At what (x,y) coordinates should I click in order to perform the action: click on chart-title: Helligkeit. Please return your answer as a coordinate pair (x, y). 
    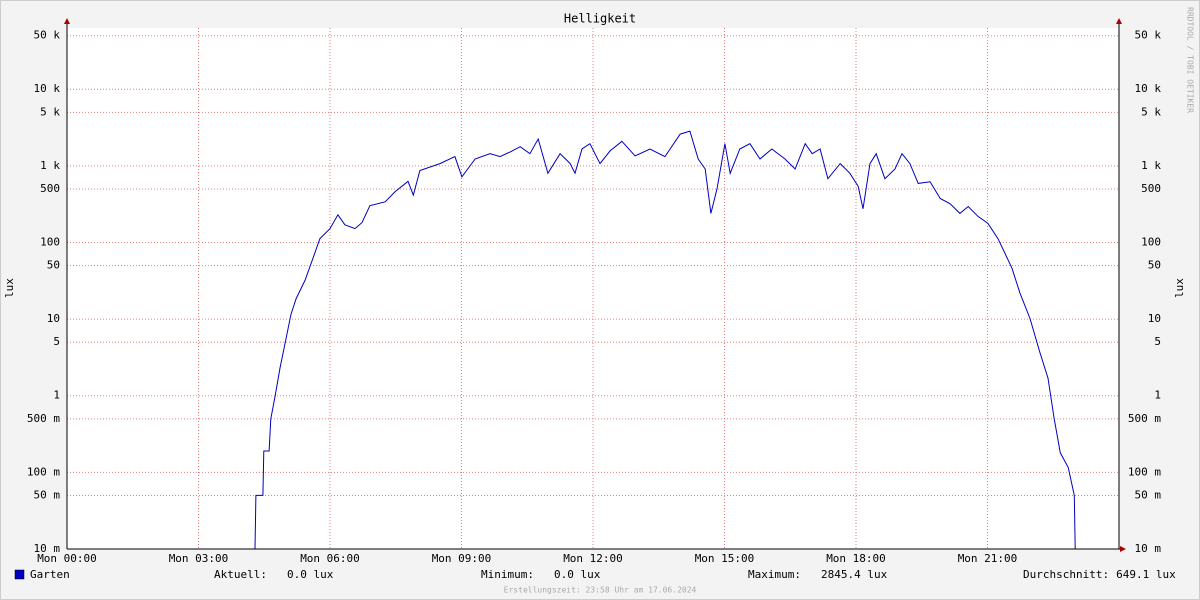
    Looking at the image, I should click on (600, 19).